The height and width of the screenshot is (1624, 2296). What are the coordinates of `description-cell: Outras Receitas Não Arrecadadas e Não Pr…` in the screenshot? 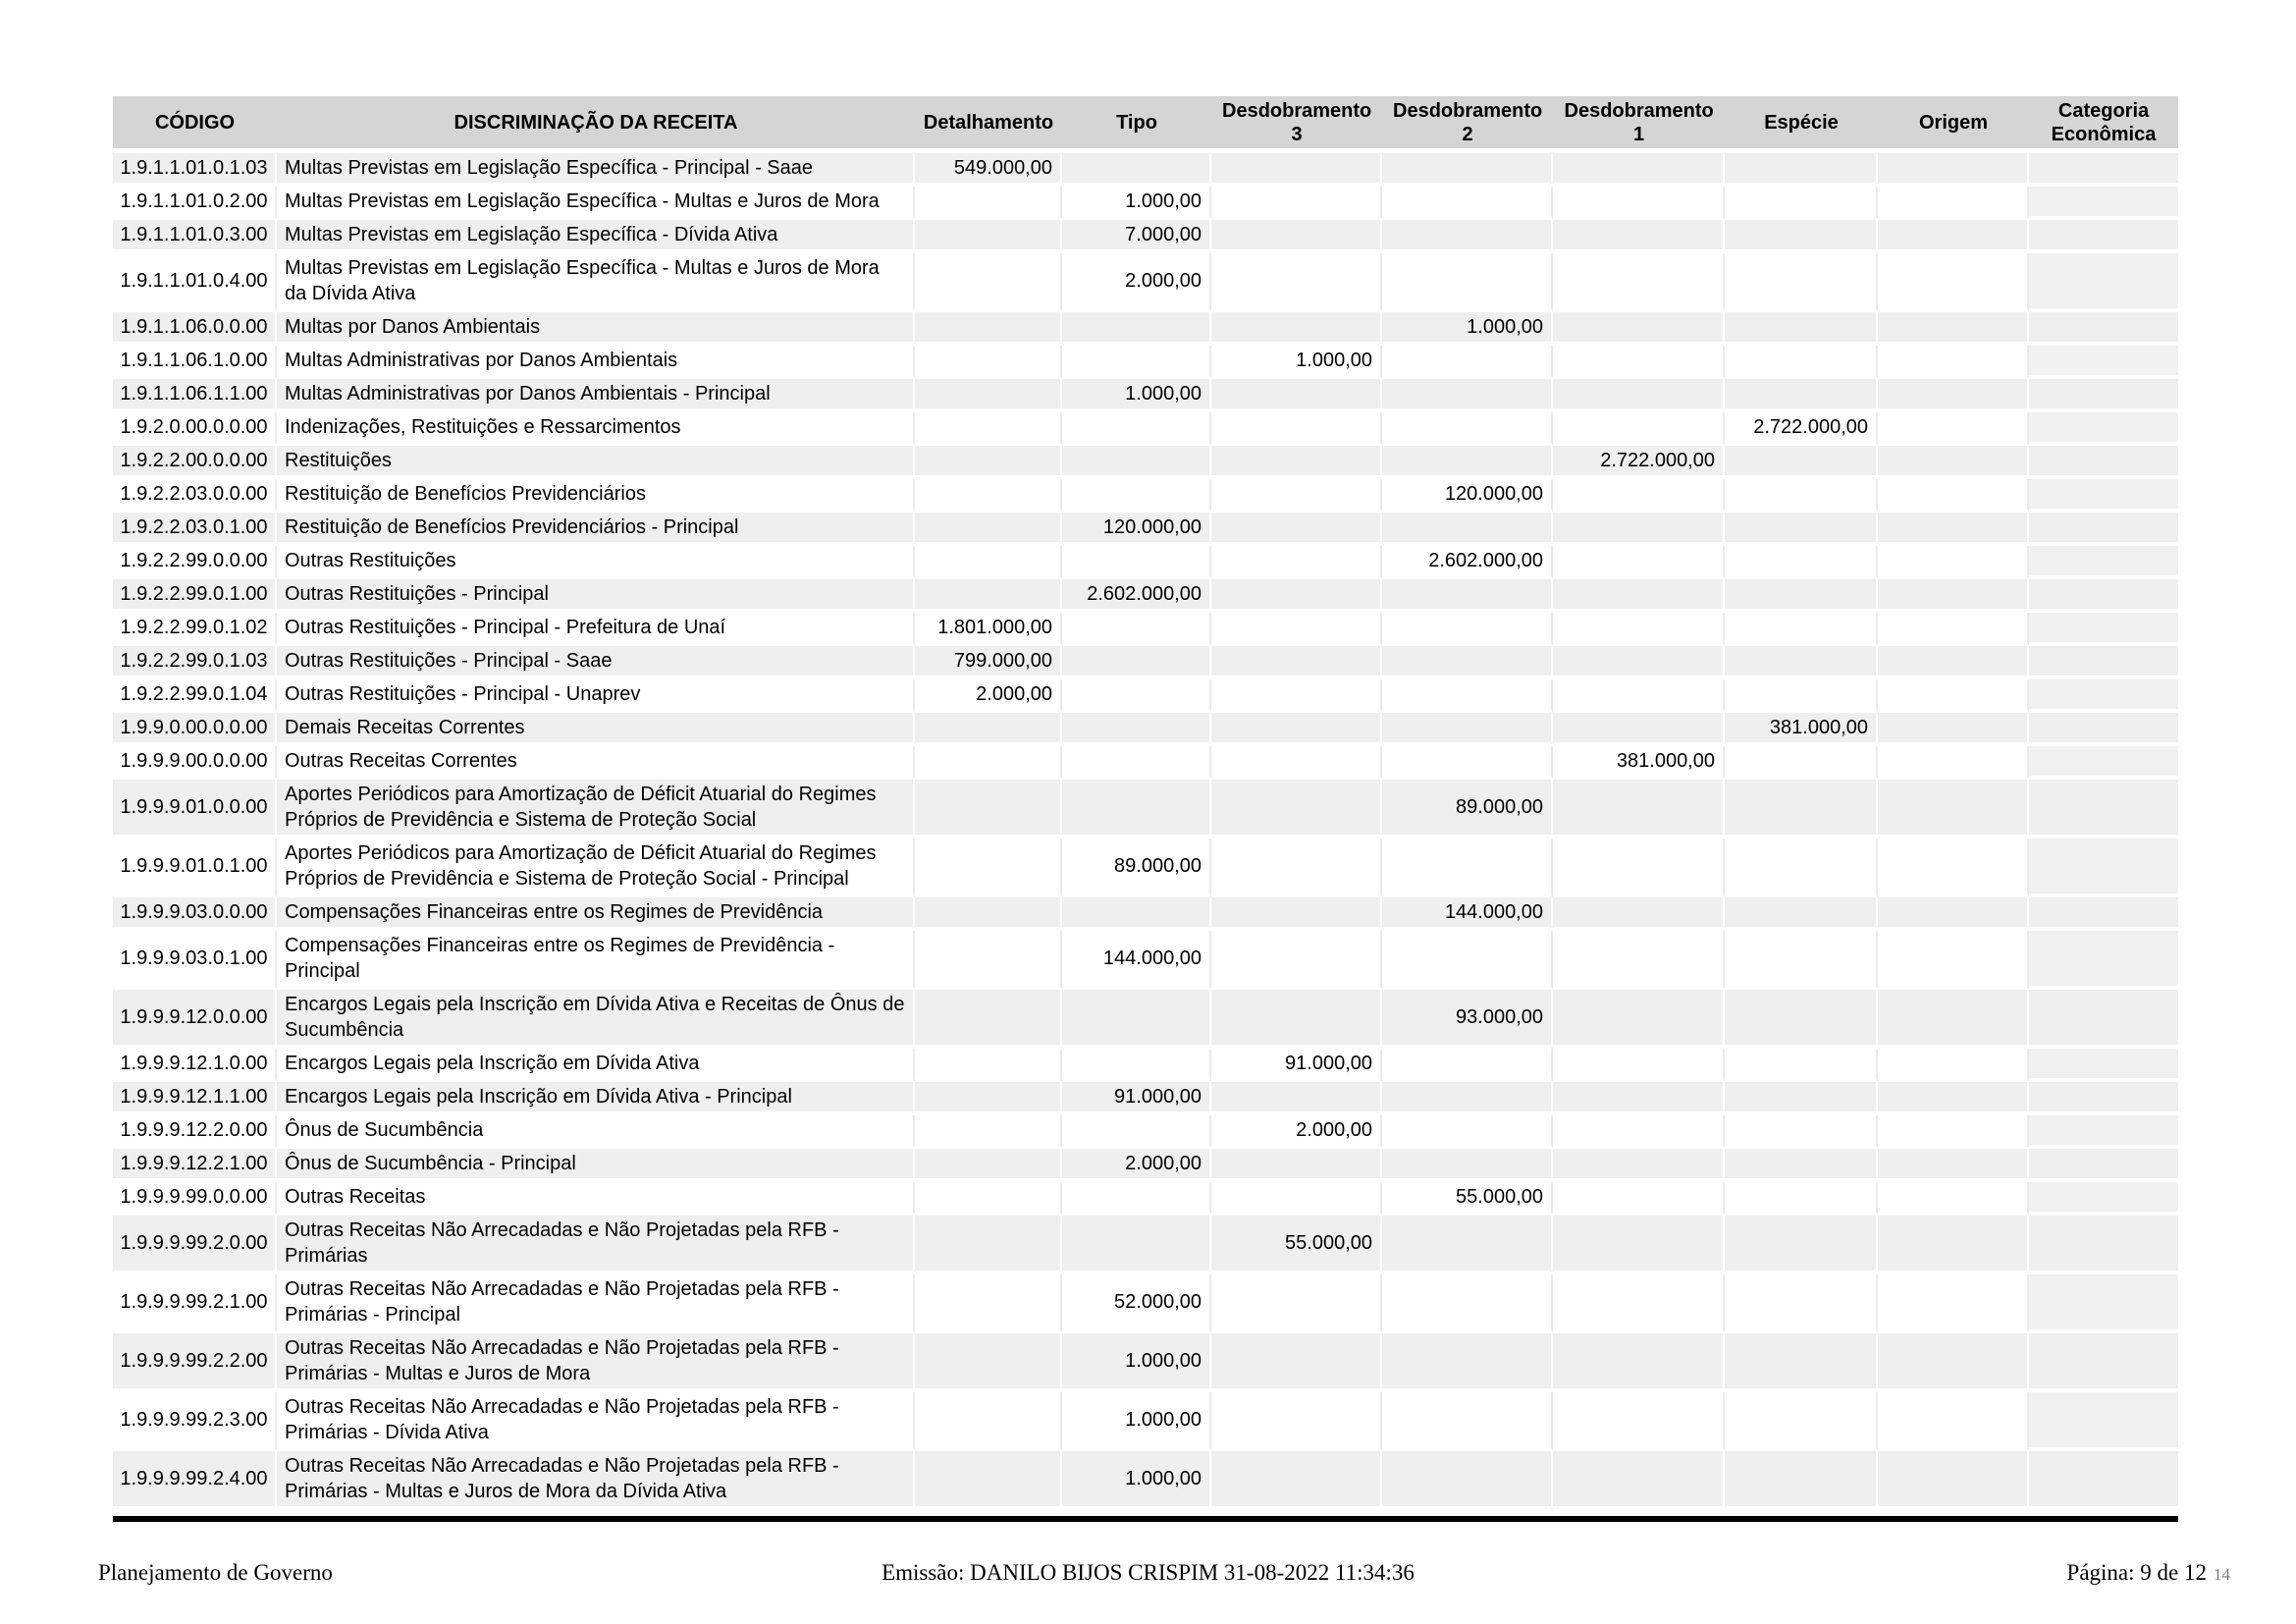 It's located at (596, 1245).